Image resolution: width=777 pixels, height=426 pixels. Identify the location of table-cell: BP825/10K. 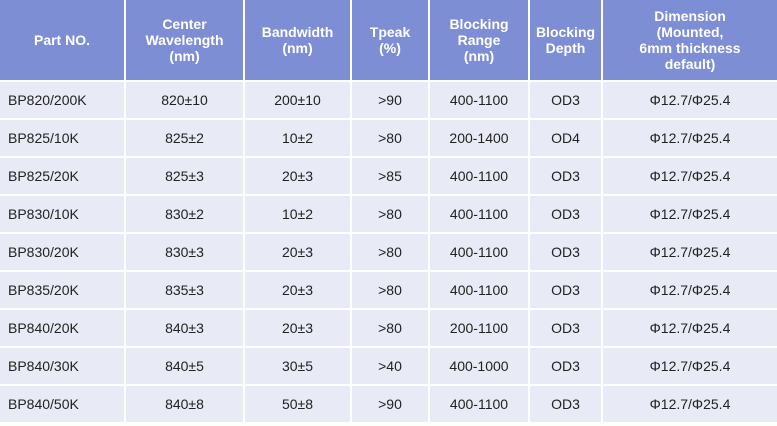
(62, 138).